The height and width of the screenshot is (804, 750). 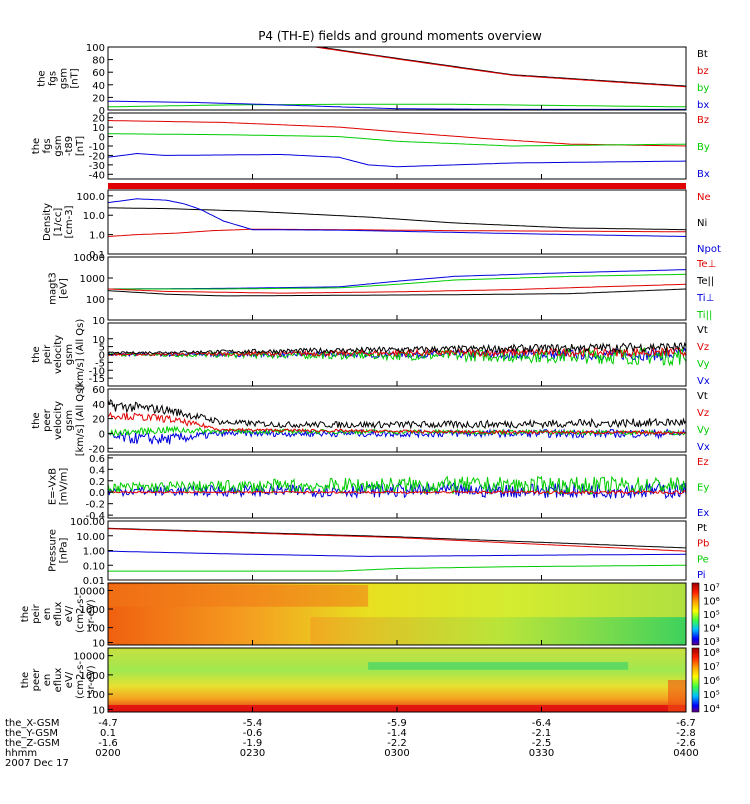 I want to click on y-axis-label: the peir en eflux eV/(cm2-s-sr-eV), so click(x=58, y=614).